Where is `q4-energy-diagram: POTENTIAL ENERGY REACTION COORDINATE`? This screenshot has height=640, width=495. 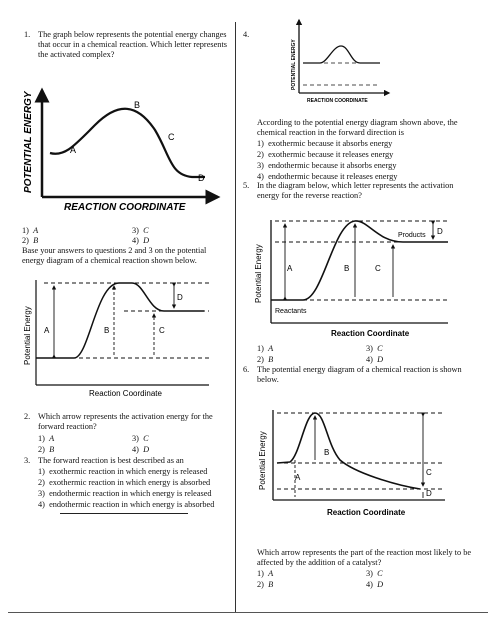
q4-energy-diagram: POTENTIAL ENERGY REACTION COORDINATE is located at coordinates (341, 61).